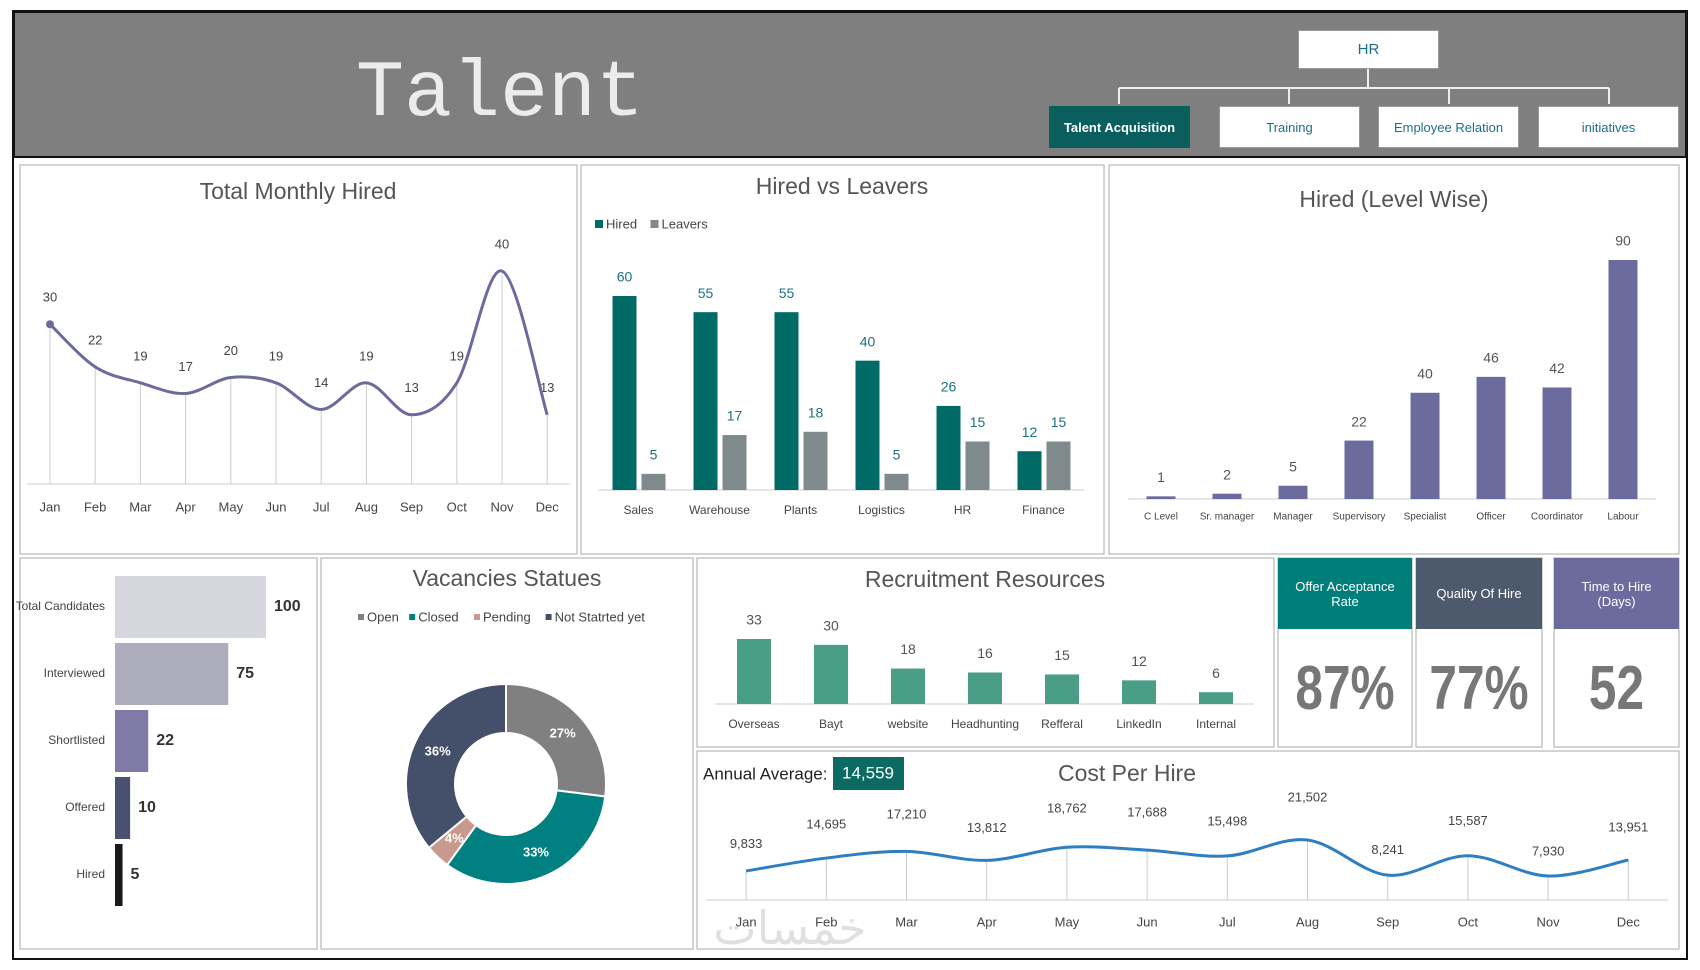 This screenshot has height=970, width=1700. What do you see at coordinates (1387, 849) in the screenshot?
I see `data-label: 8,241` at bounding box center [1387, 849].